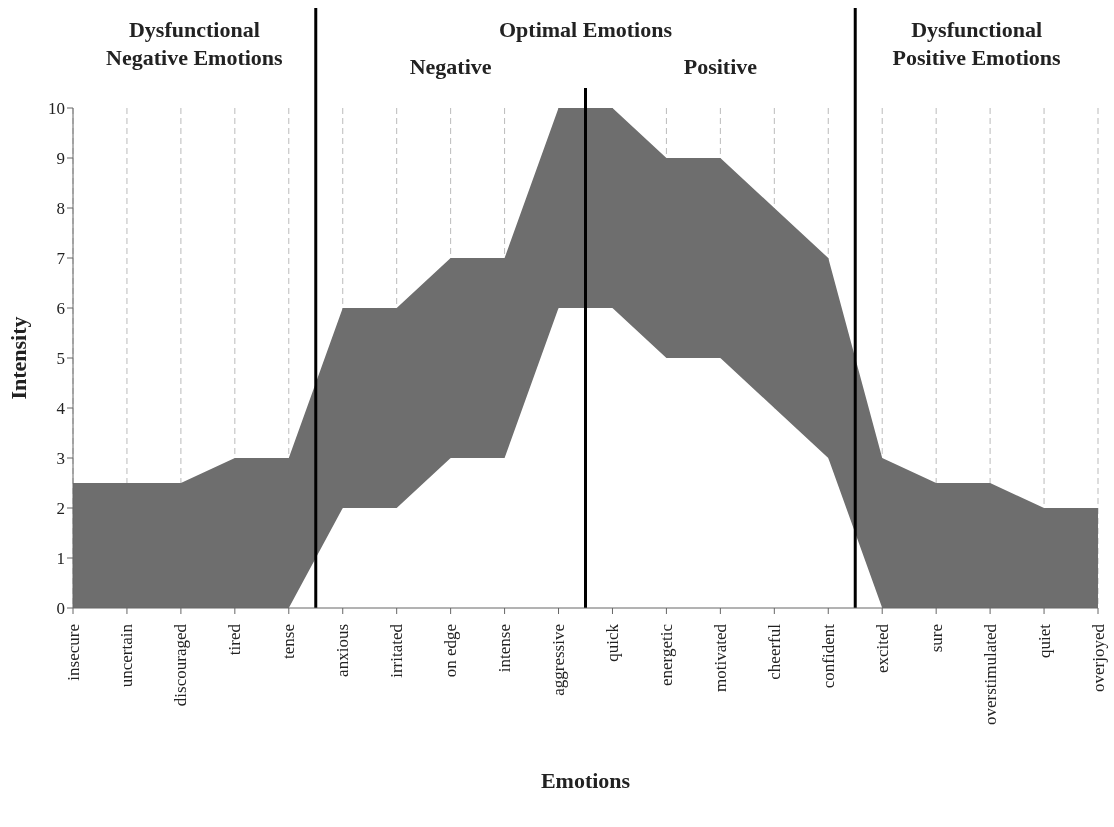  I want to click on y-tick-label: 5, so click(60, 359).